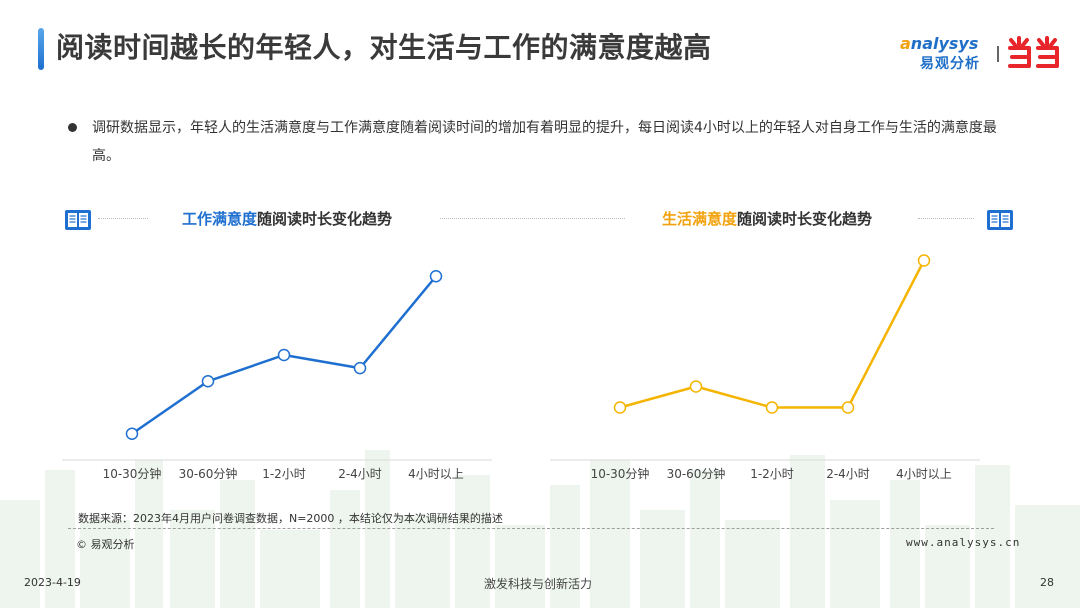  What do you see at coordinates (72, 127) in the screenshot?
I see `bullet-dot` at bounding box center [72, 127].